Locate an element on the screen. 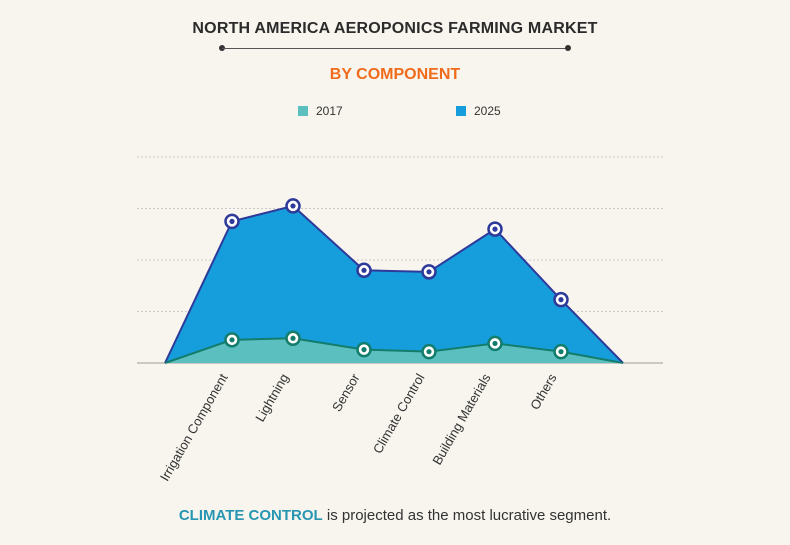 This screenshot has height=545, width=790. x-tick-label: Climate Control is located at coordinates (399, 413).